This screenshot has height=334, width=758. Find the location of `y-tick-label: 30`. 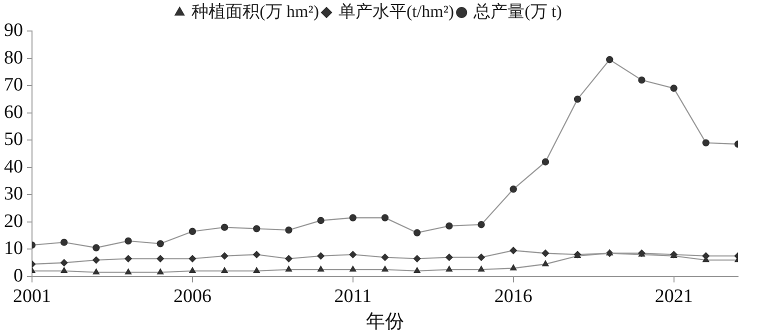

y-tick-label: 30 is located at coordinates (13, 194).